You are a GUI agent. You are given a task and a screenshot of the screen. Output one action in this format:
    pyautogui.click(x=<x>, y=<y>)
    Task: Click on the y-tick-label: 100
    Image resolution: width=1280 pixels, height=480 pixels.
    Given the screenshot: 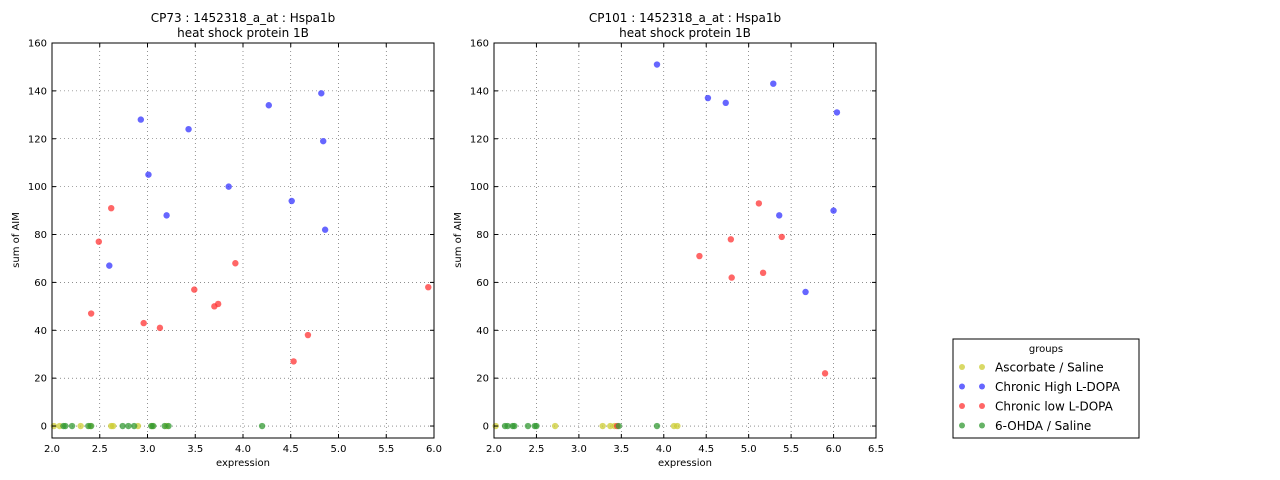 What is the action you would take?
    pyautogui.click(x=479, y=187)
    